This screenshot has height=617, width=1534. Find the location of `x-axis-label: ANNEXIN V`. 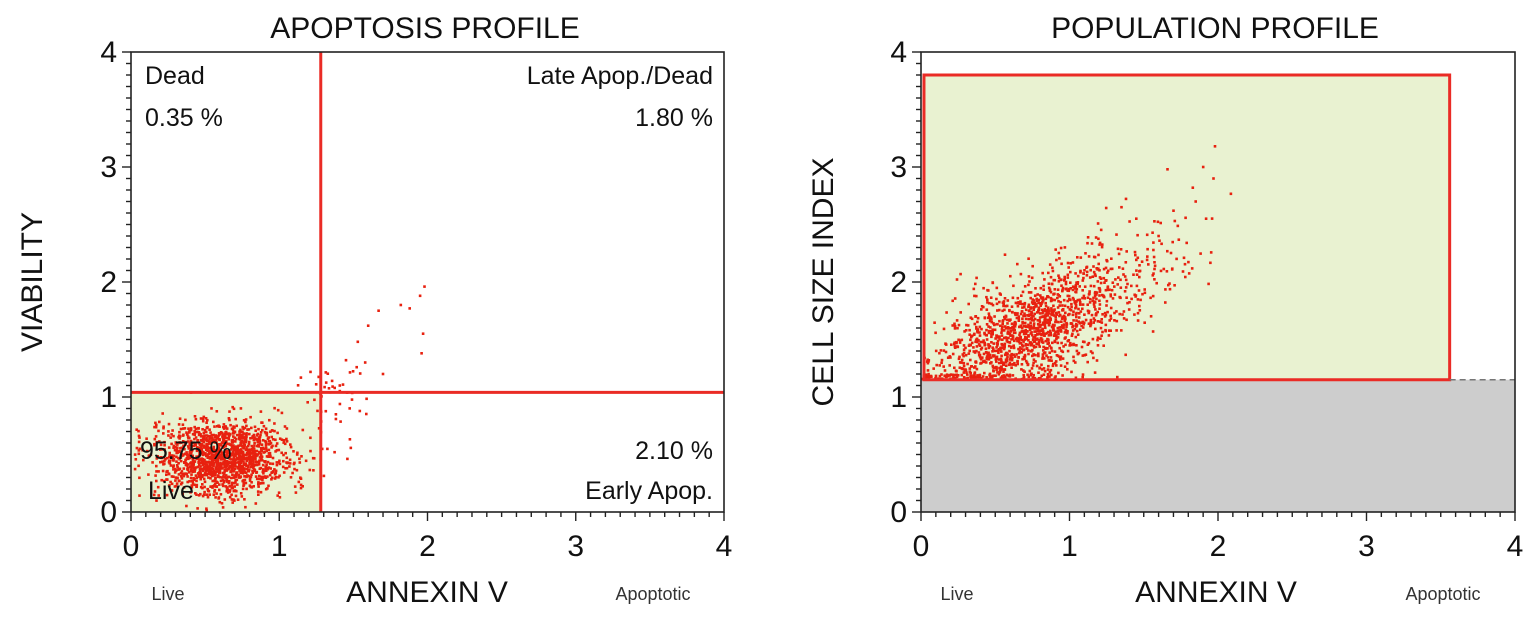

x-axis-label: ANNEXIN V is located at coordinates (427, 592).